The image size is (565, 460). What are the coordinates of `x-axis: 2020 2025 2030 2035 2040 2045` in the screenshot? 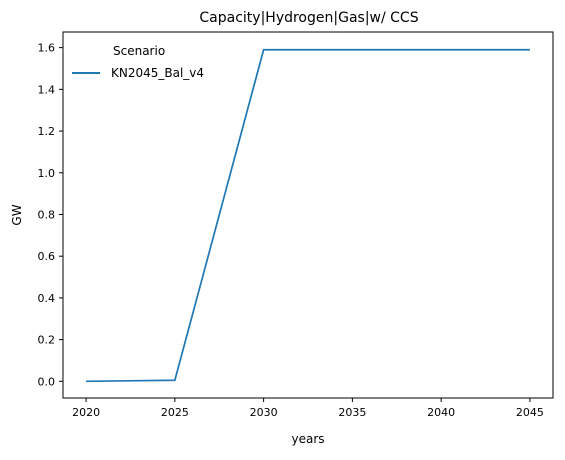 It's located at (308, 408).